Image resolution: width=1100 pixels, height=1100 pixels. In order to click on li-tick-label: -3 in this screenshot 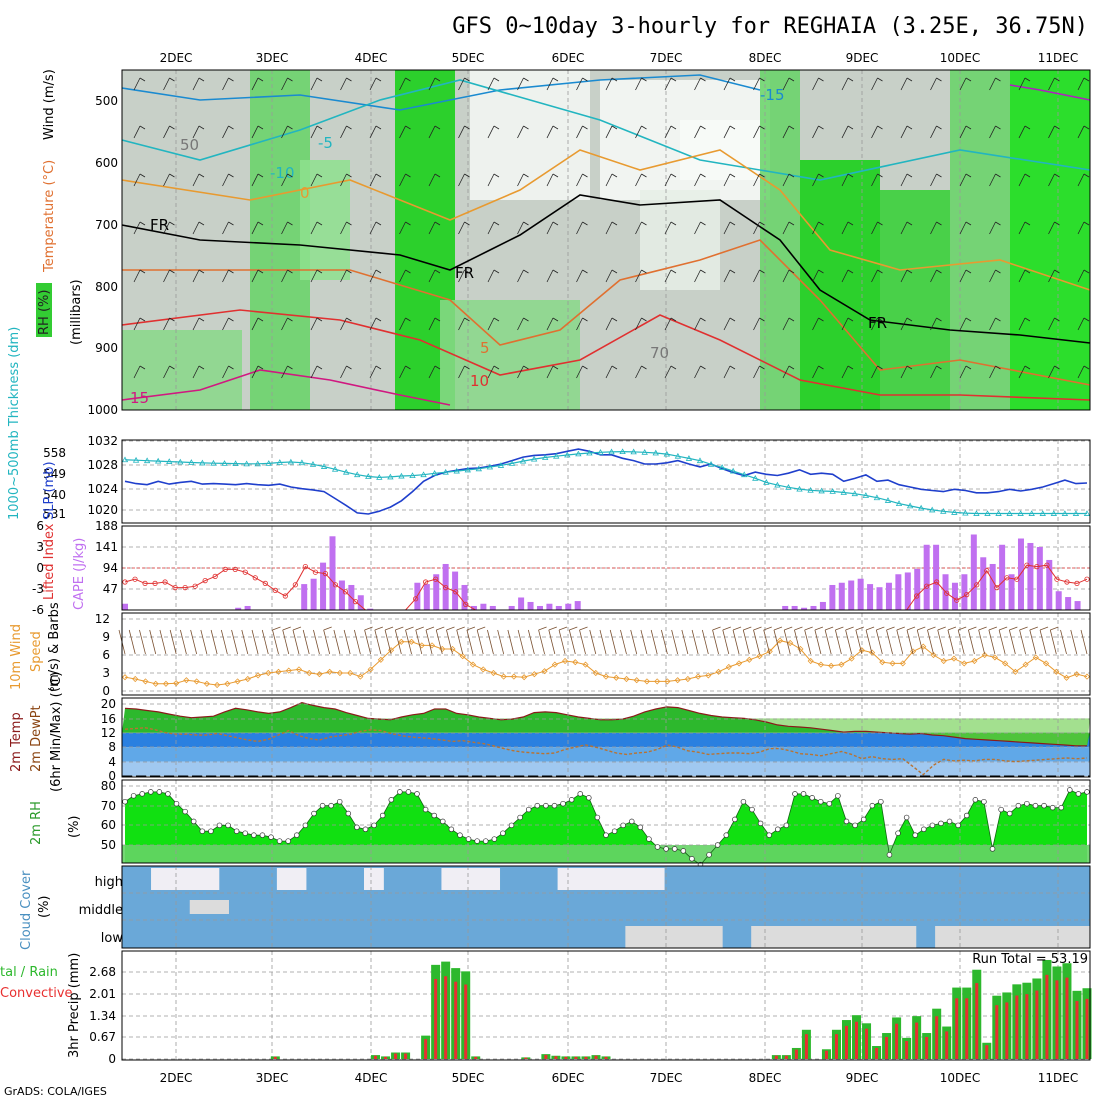, I will do `click(38, 589)`.